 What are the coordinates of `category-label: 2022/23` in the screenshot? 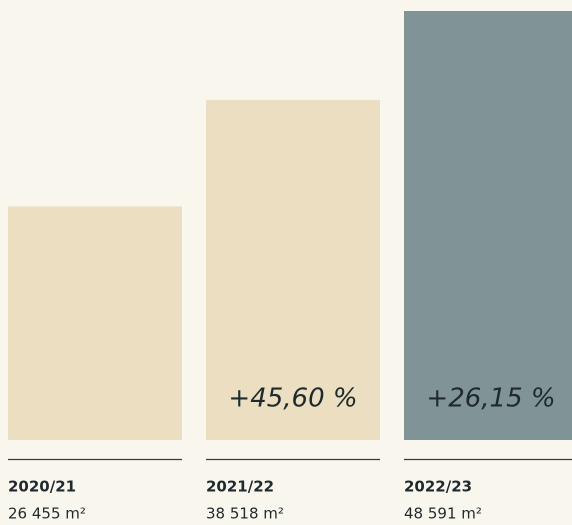 It's located at (438, 487).